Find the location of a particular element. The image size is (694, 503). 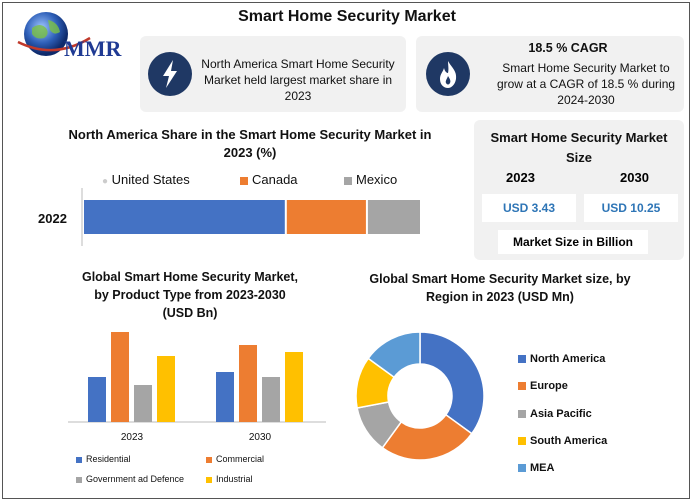

year-2023-label: 2023 is located at coordinates (520, 177).